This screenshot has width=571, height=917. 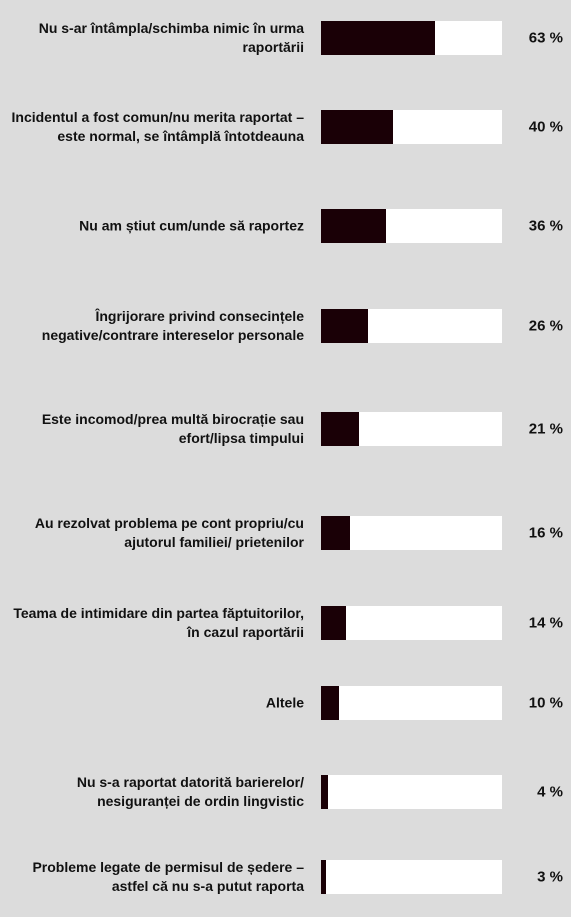 I want to click on value-label: 3 %, so click(x=550, y=877).